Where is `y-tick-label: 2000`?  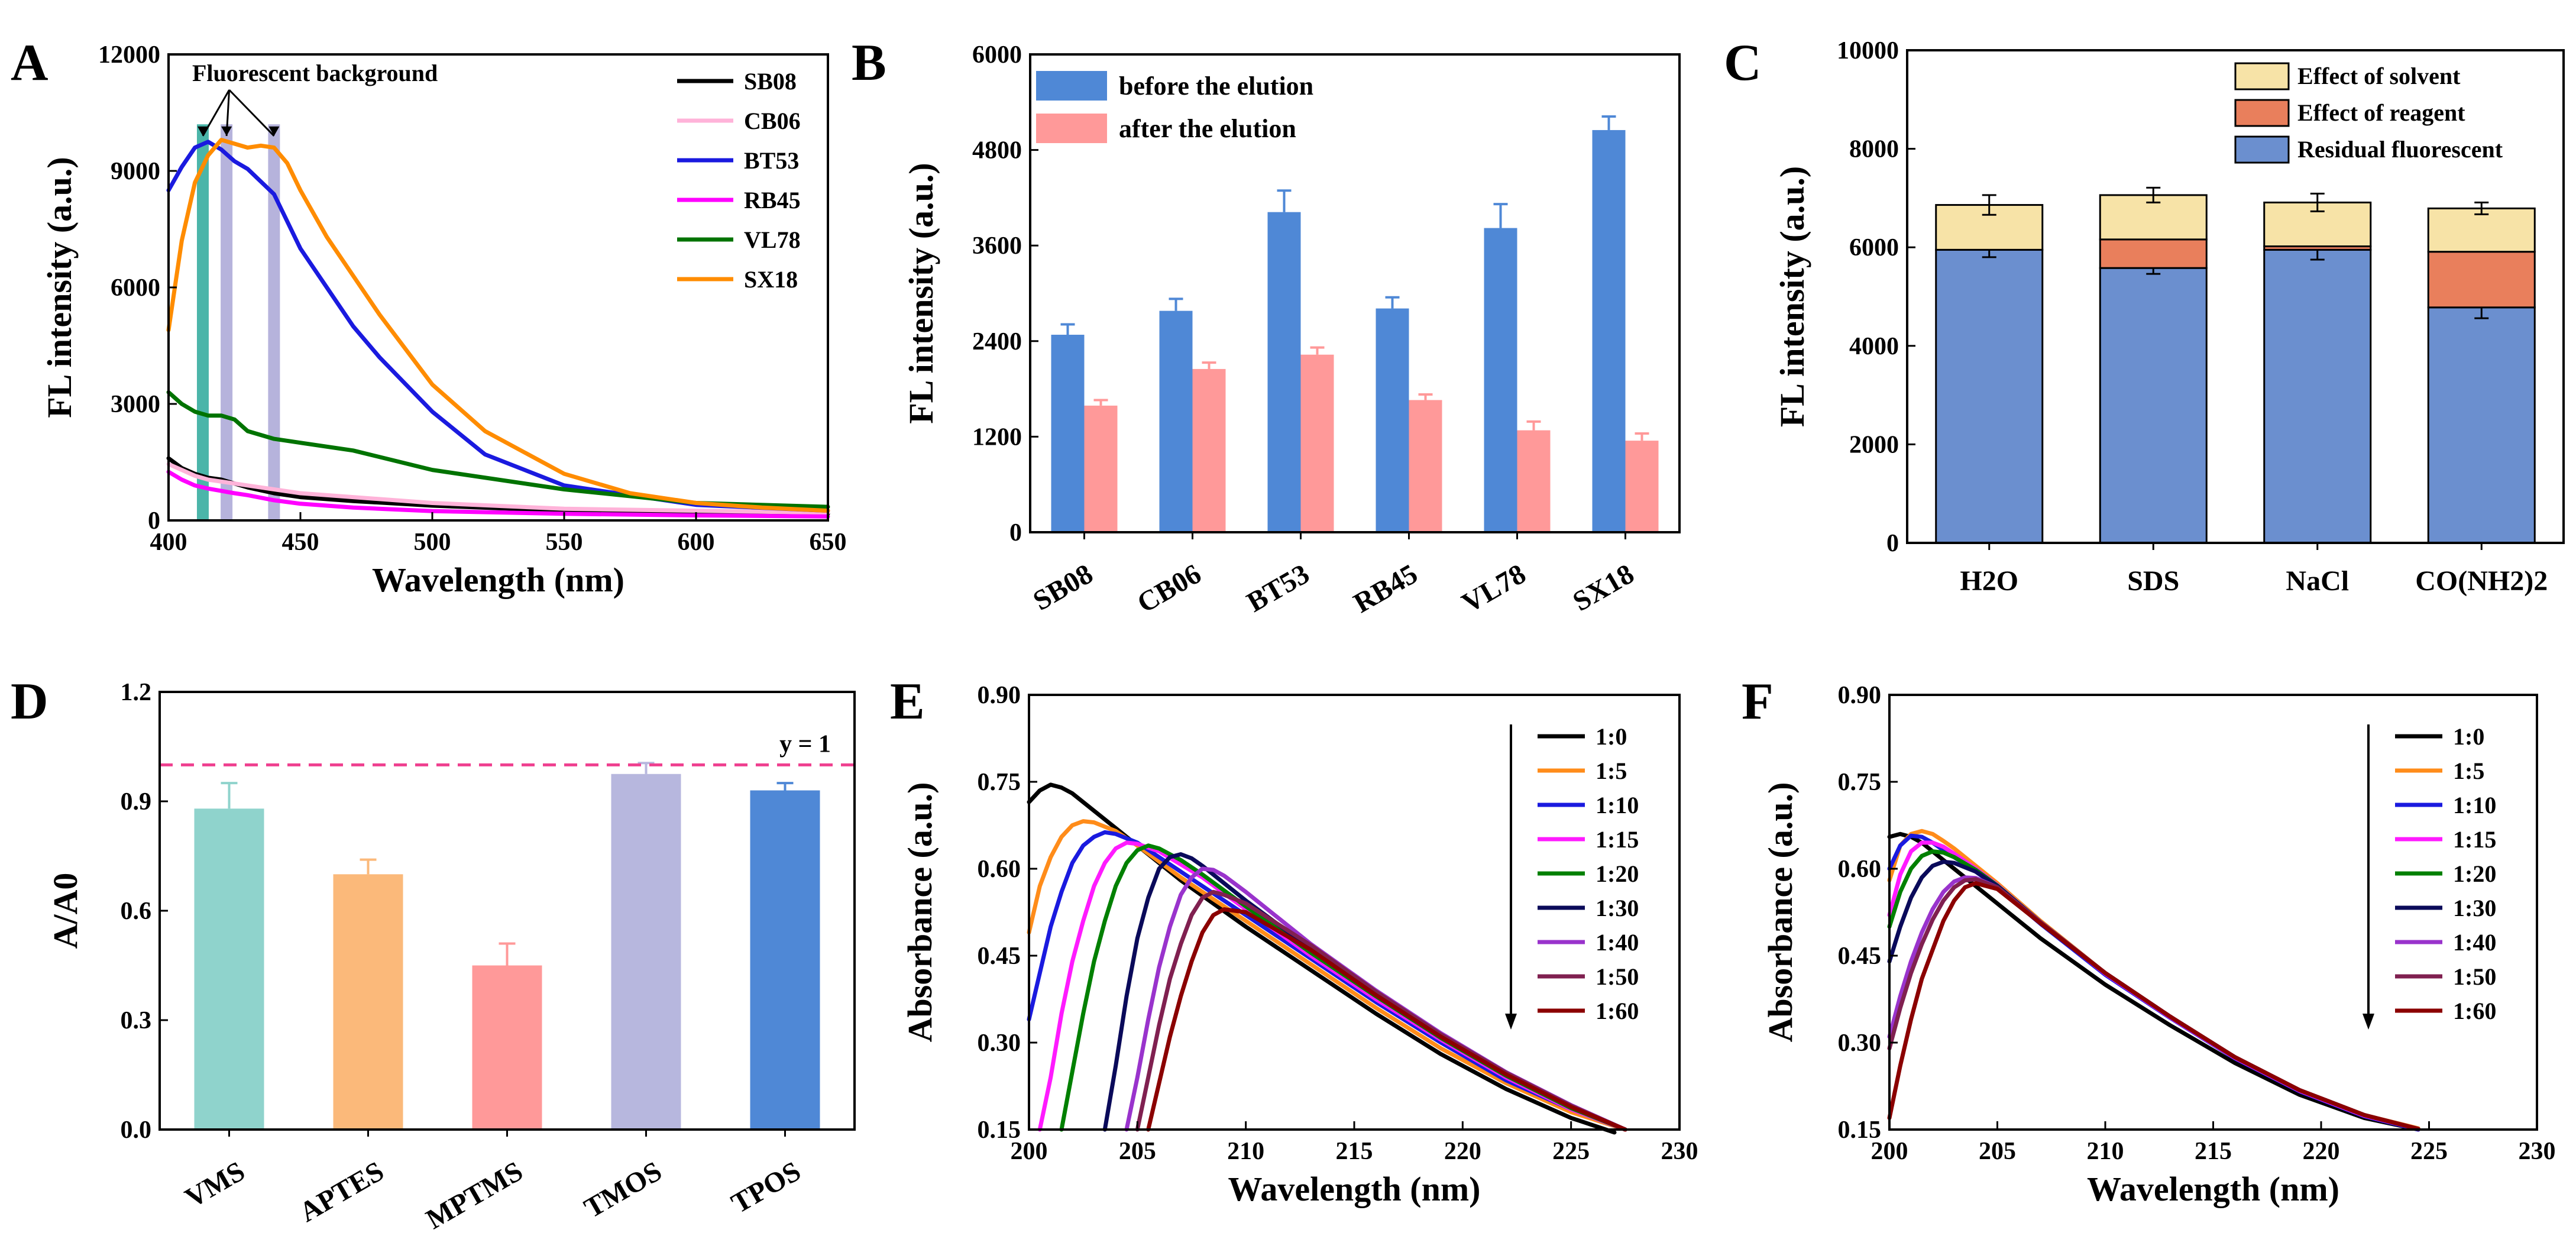 y-tick-label: 2000 is located at coordinates (1874, 444).